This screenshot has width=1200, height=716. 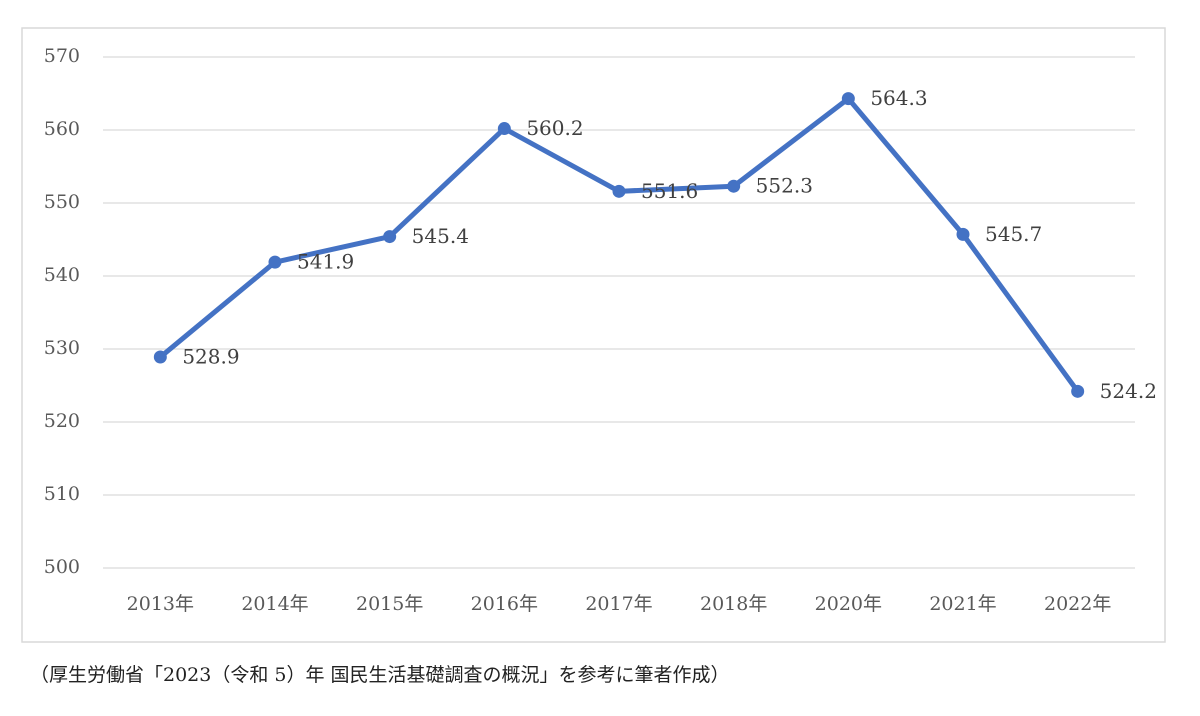 I want to click on x-tick-label: 2022年, so click(x=1077, y=604).